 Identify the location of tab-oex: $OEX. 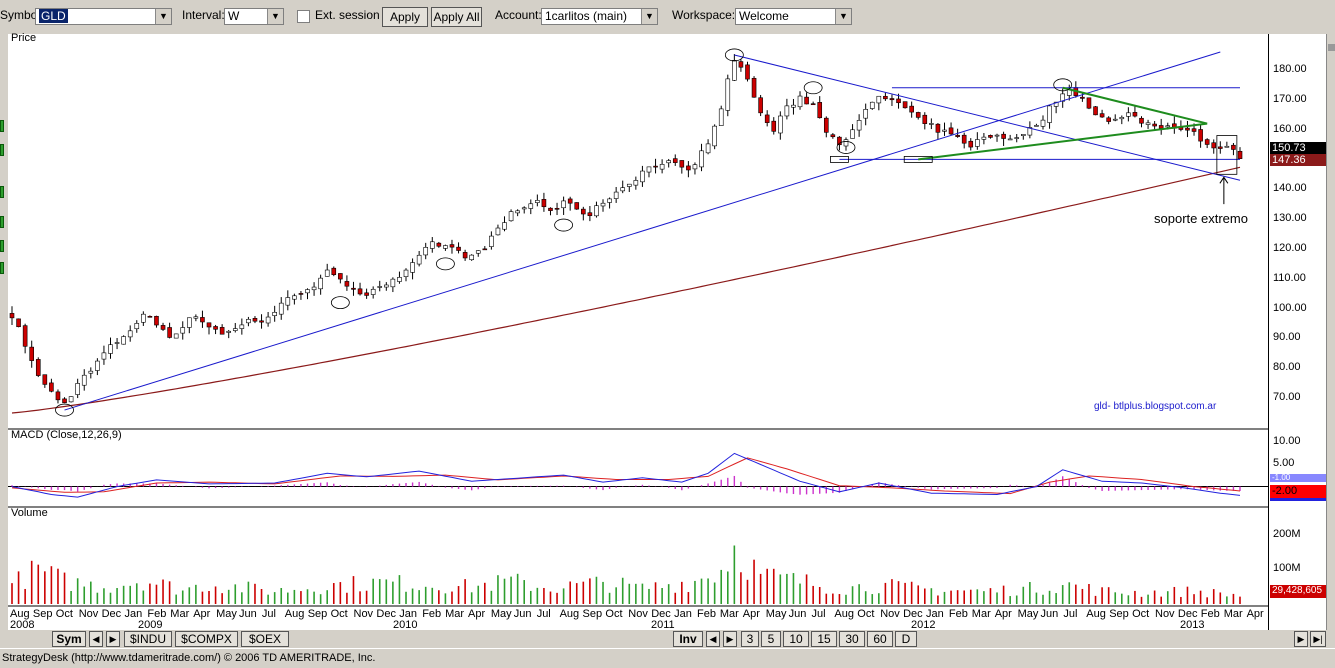
(265, 639).